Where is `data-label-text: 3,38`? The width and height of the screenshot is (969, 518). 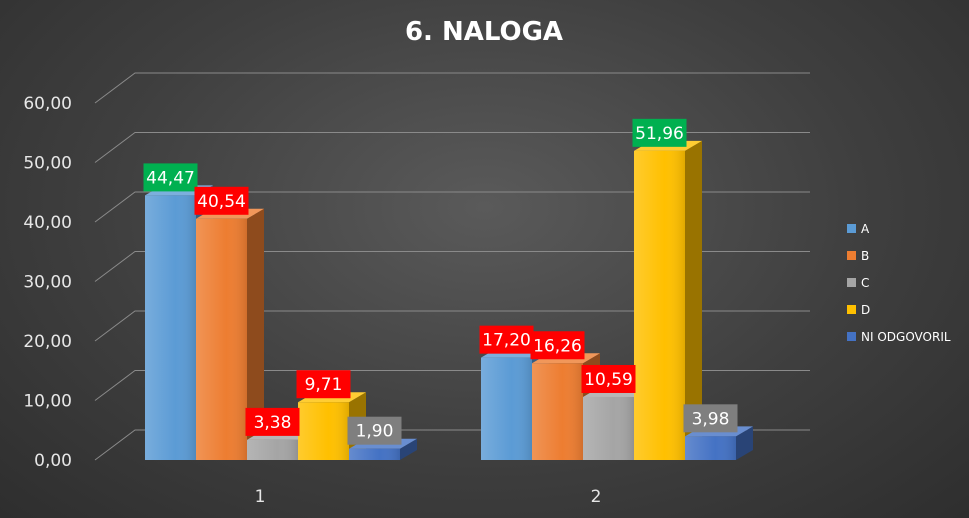
data-label-text: 3,38 is located at coordinates (273, 423).